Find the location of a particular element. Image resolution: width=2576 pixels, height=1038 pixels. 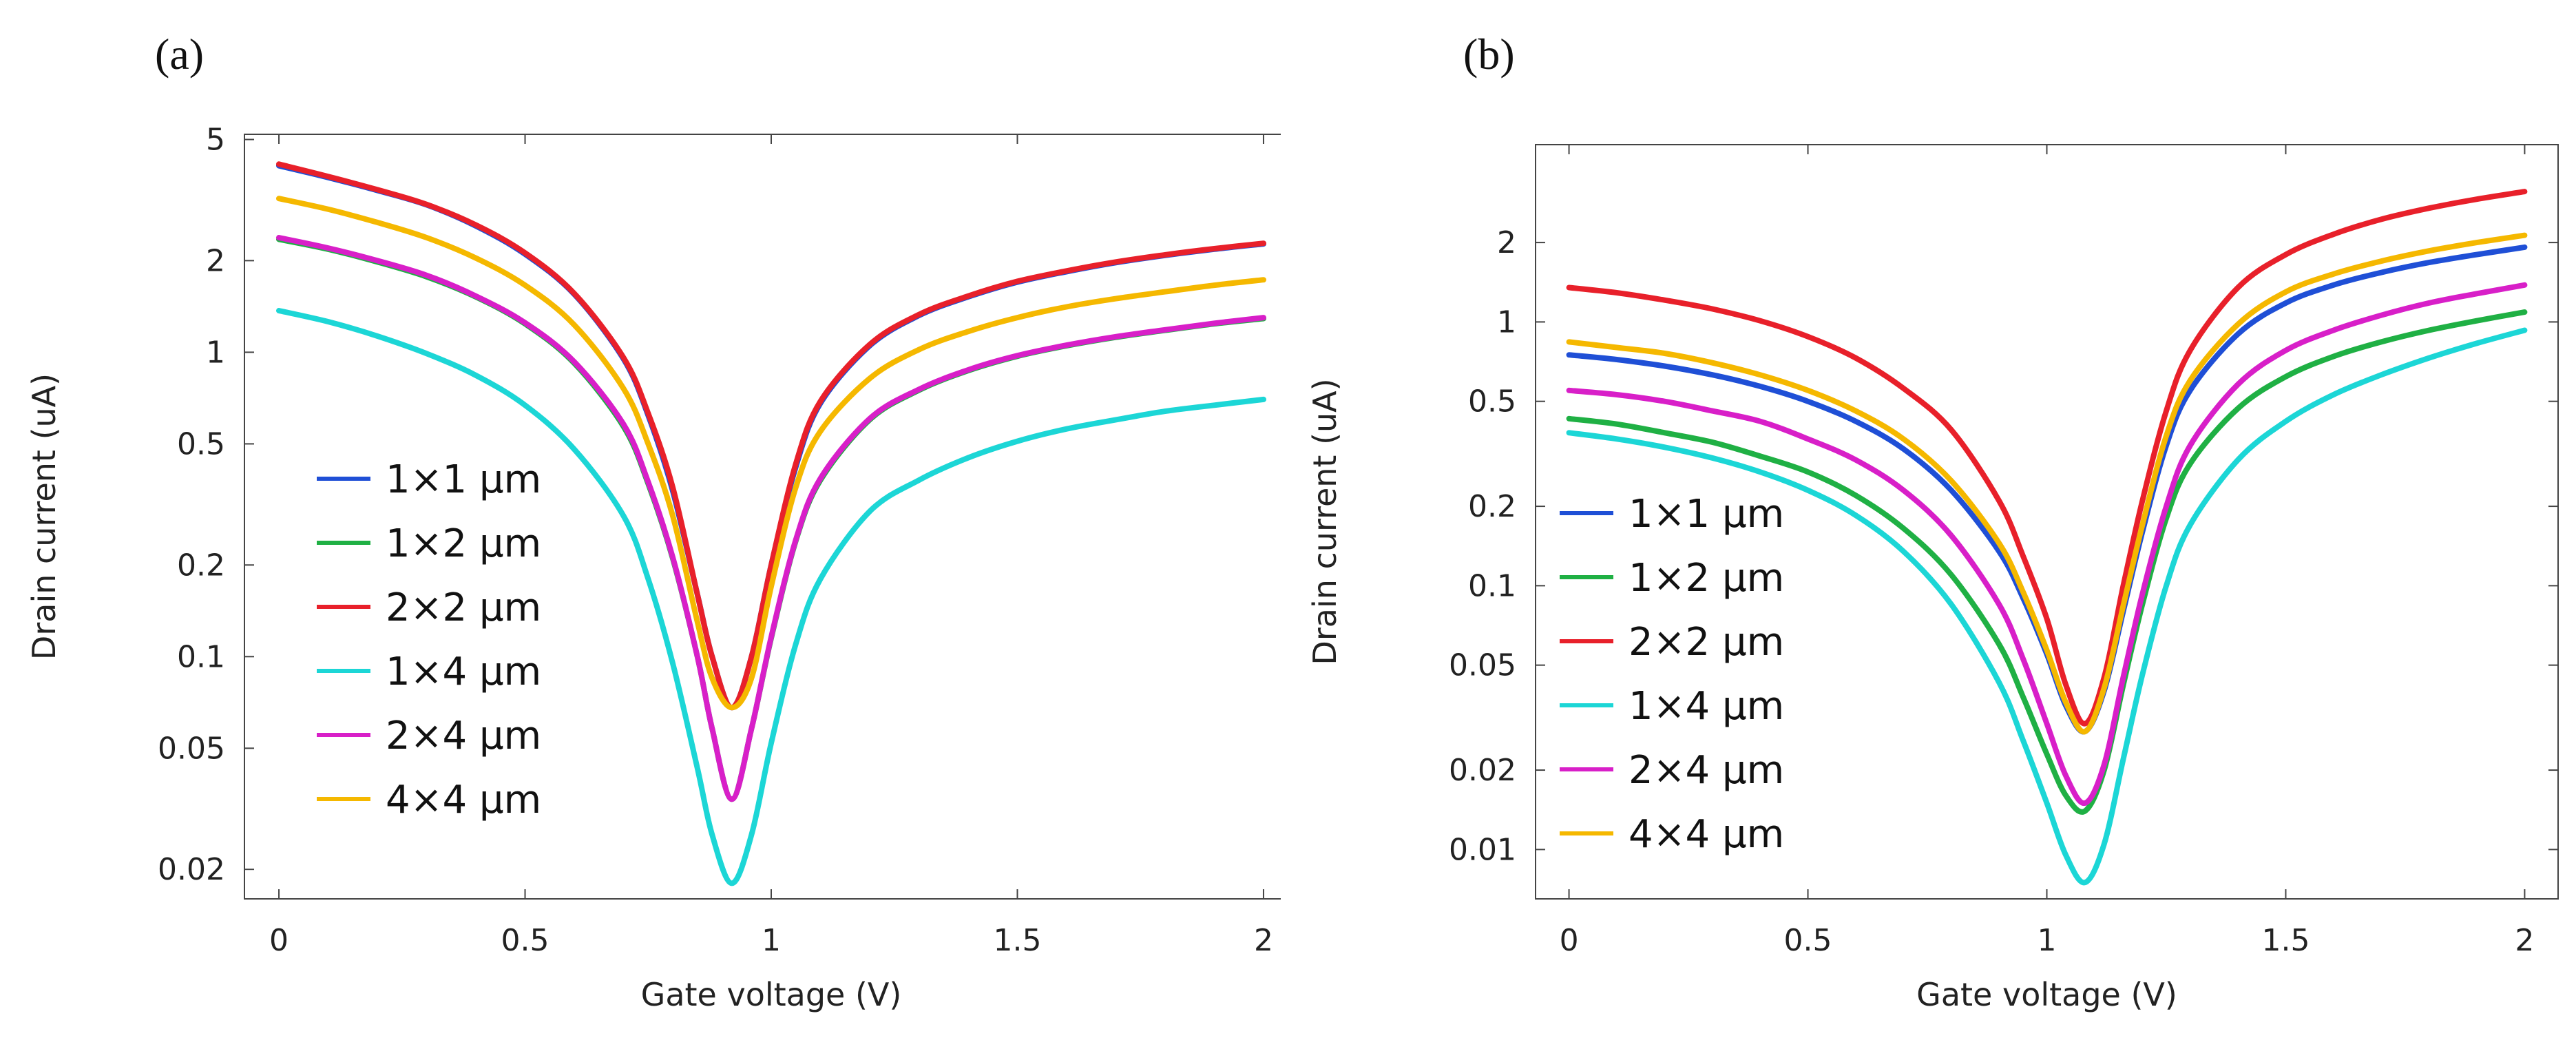

chart-b-legend-label-5: 2×4 μm is located at coordinates (1706, 770).